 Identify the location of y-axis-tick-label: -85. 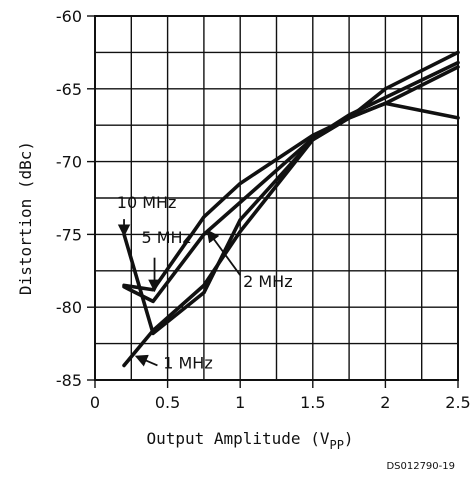
(69, 380).